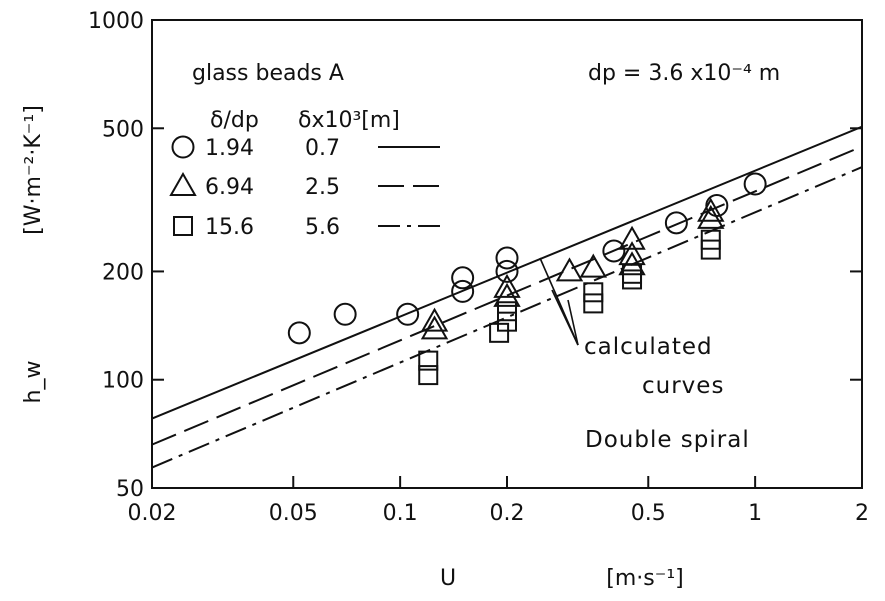  I want to click on legend-ratio: 6.94, so click(229, 187).